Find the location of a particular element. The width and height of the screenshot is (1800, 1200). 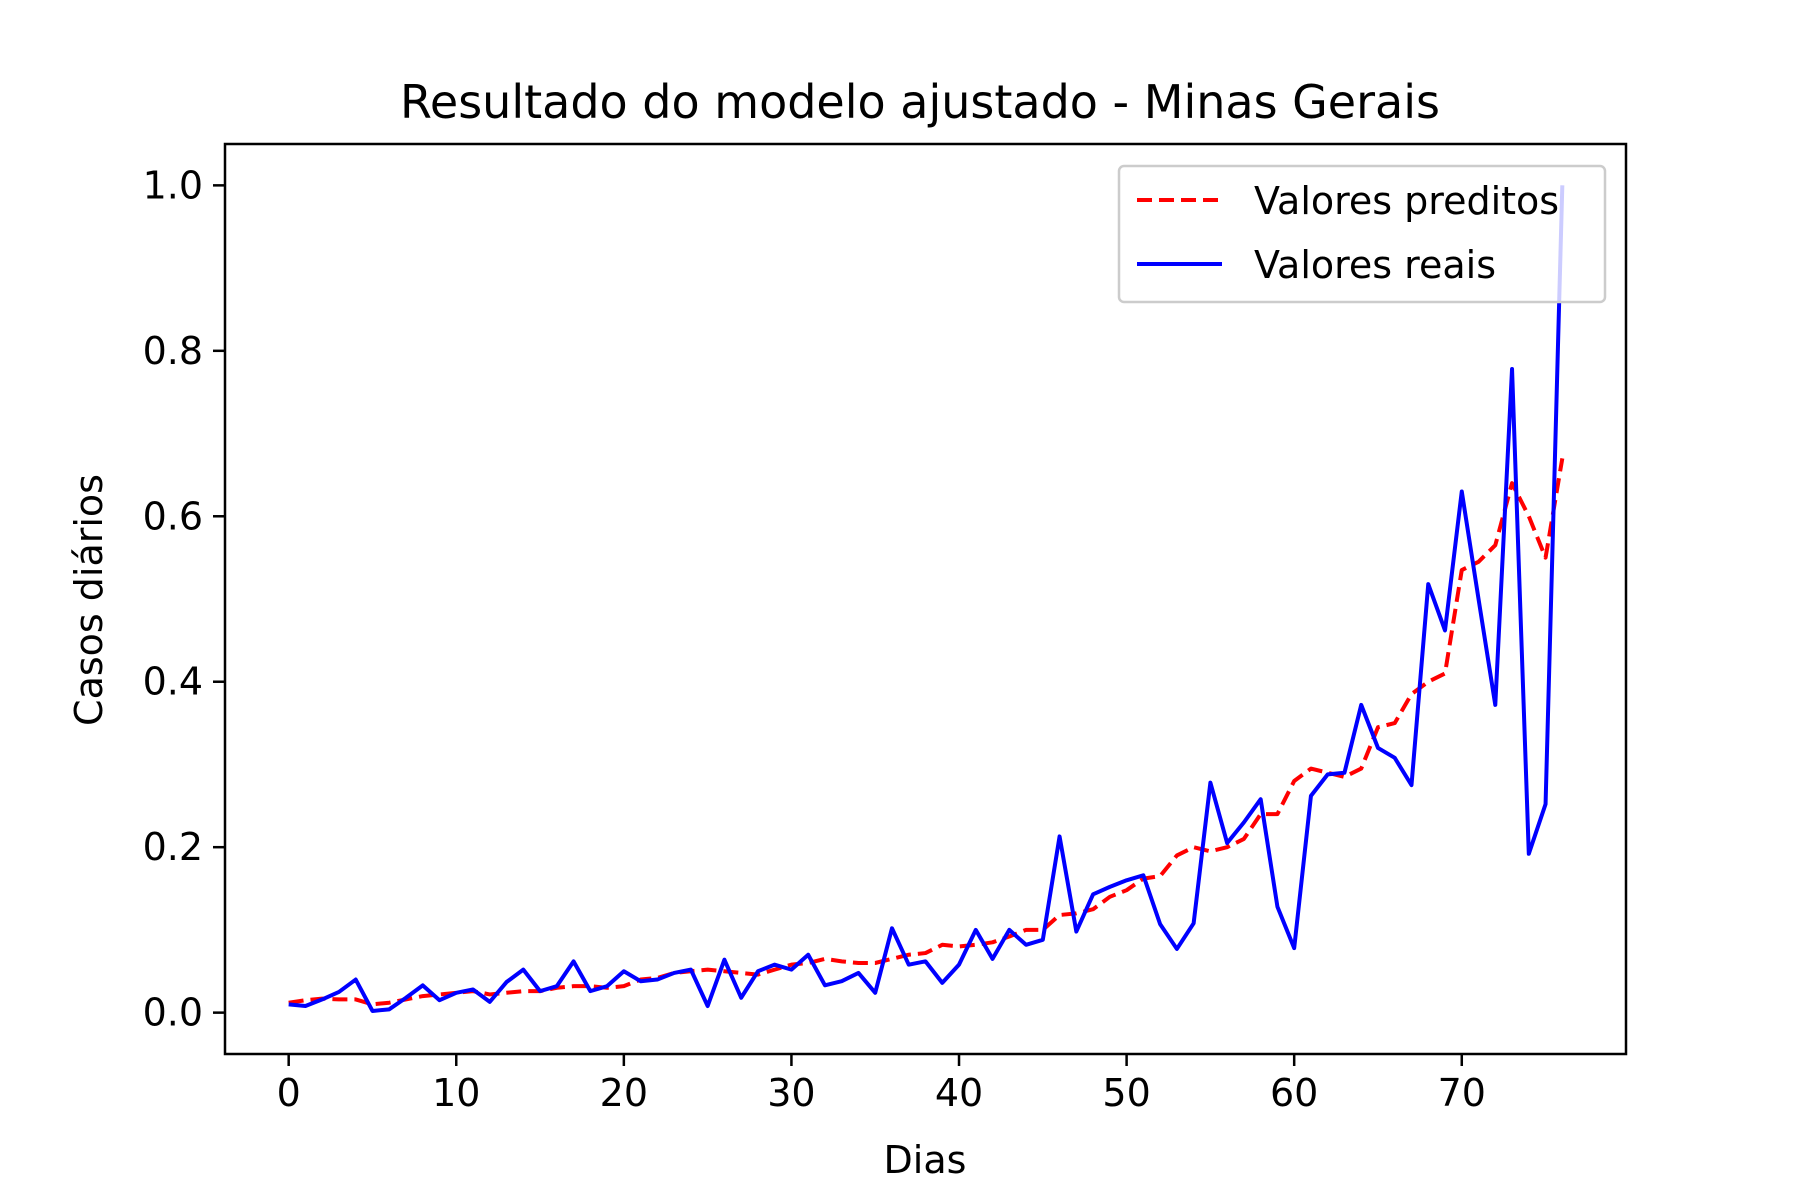

y-tick-label: 0.0 is located at coordinates (173, 1013).